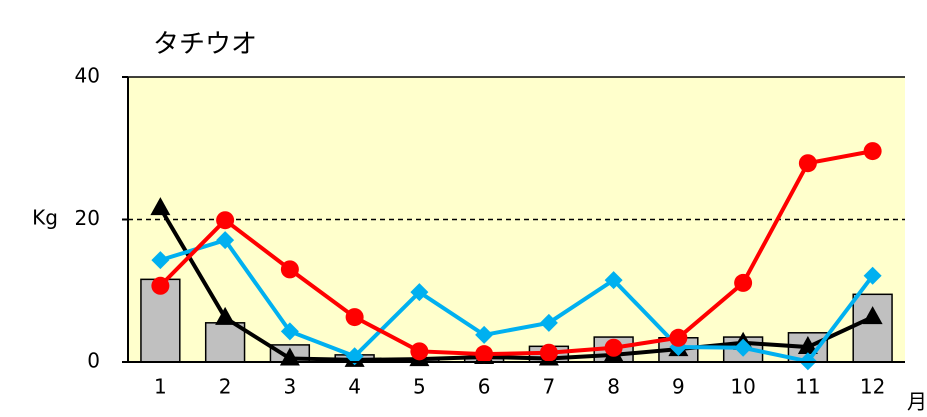 The width and height of the screenshot is (927, 417). What do you see at coordinates (549, 387) in the screenshot?
I see `x-tick-label: 7` at bounding box center [549, 387].